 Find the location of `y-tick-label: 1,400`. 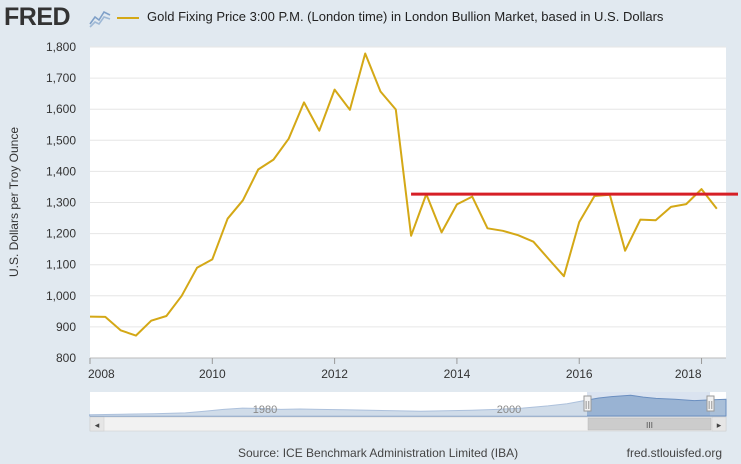

y-tick-label: 1,400 is located at coordinates (61, 171).